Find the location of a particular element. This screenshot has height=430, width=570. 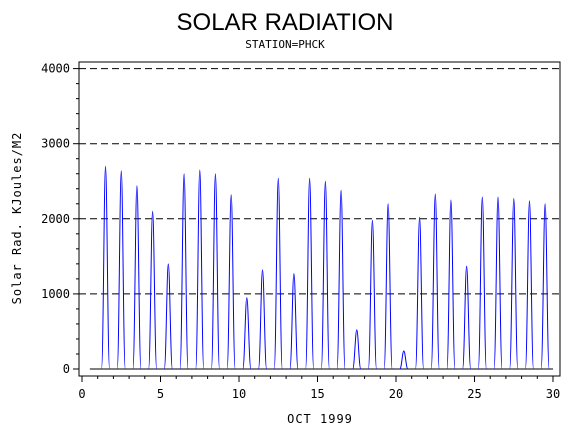

x-tick-label-30: 30 is located at coordinates (553, 394).